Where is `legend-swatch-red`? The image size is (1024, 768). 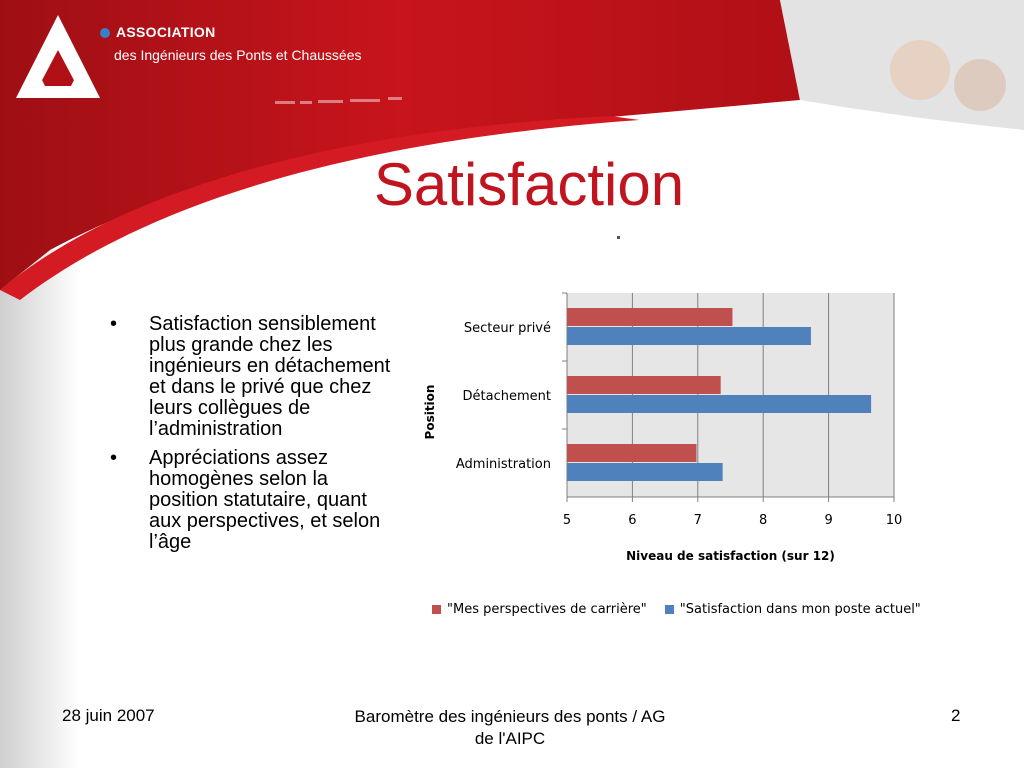
legend-swatch-red is located at coordinates (436, 609).